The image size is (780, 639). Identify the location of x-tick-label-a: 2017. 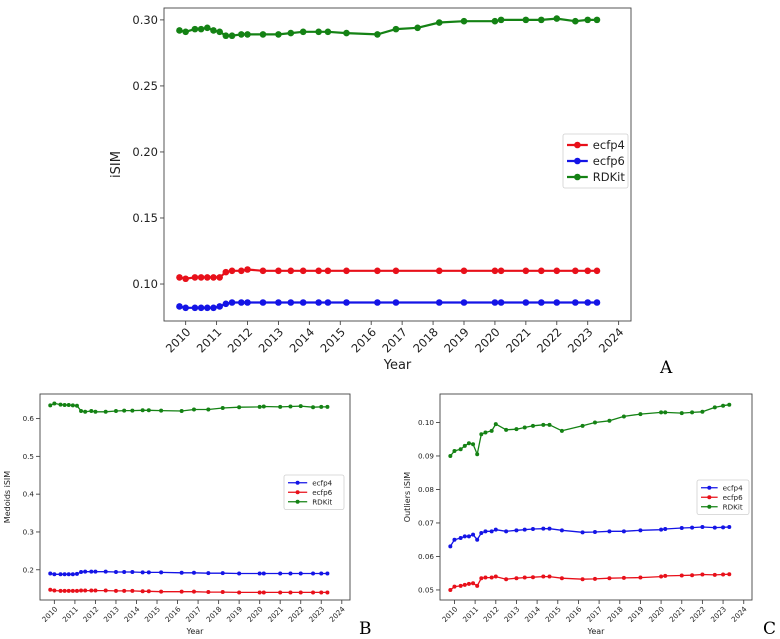
(394, 340).